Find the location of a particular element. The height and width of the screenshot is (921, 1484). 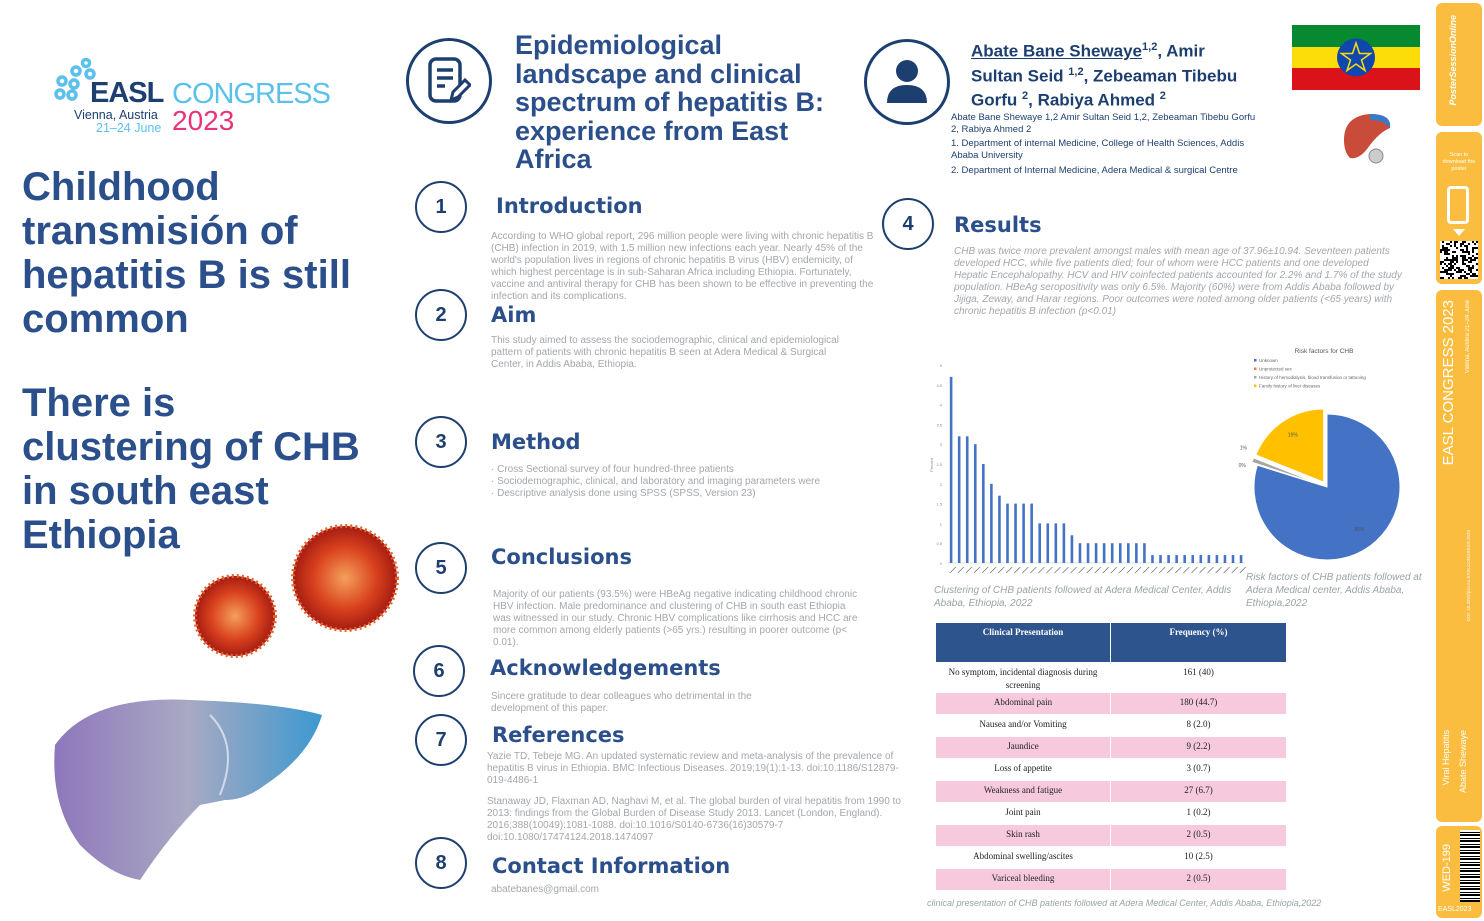

y-tick-label: 3.5 is located at coordinates (939, 424).